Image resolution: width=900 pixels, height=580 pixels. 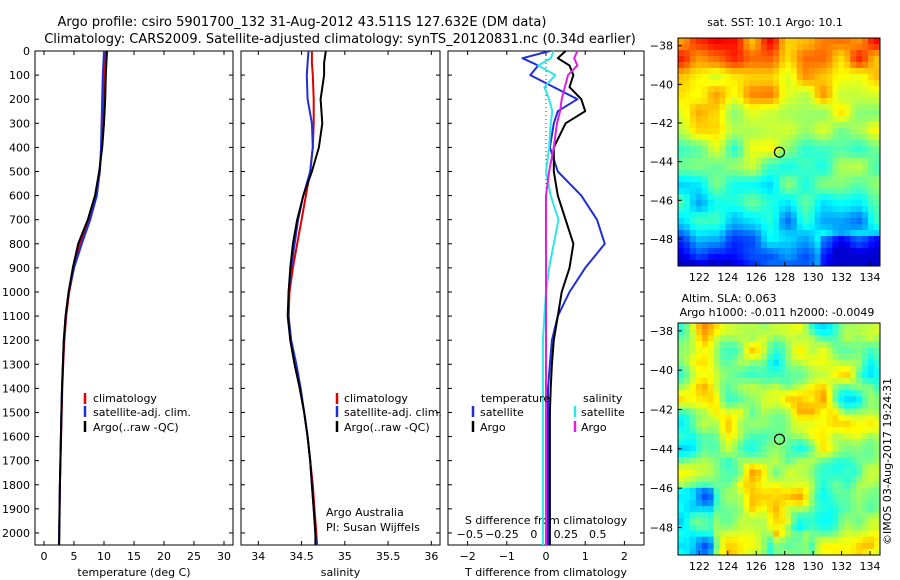 What do you see at coordinates (74, 556) in the screenshot?
I see `x-tick-label: 5` at bounding box center [74, 556].